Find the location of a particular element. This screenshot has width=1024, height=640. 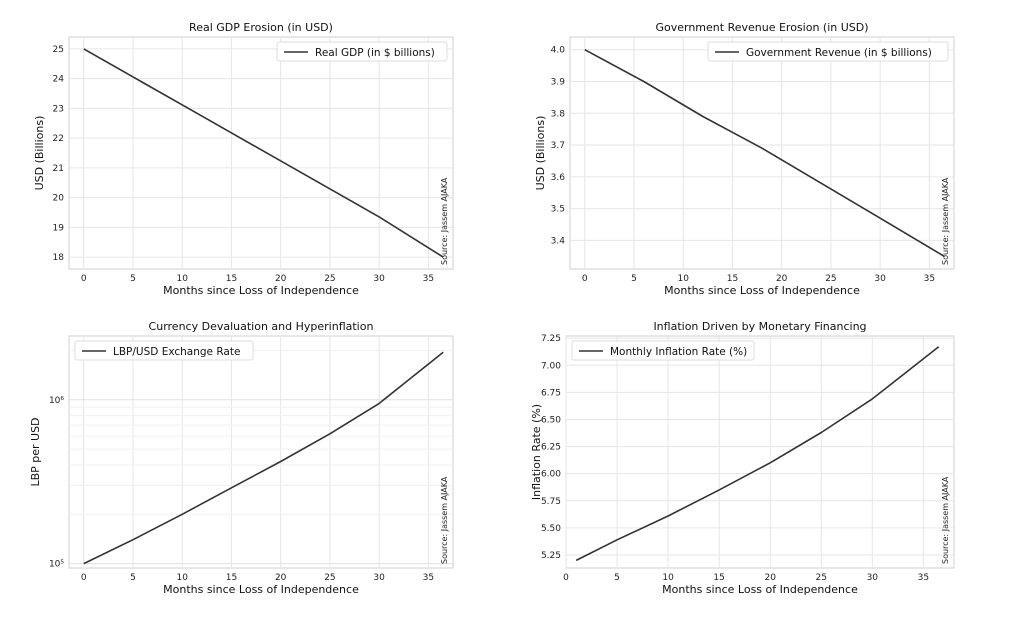

legend-label: Government Revenue (in $ billions) is located at coordinates (839, 53).